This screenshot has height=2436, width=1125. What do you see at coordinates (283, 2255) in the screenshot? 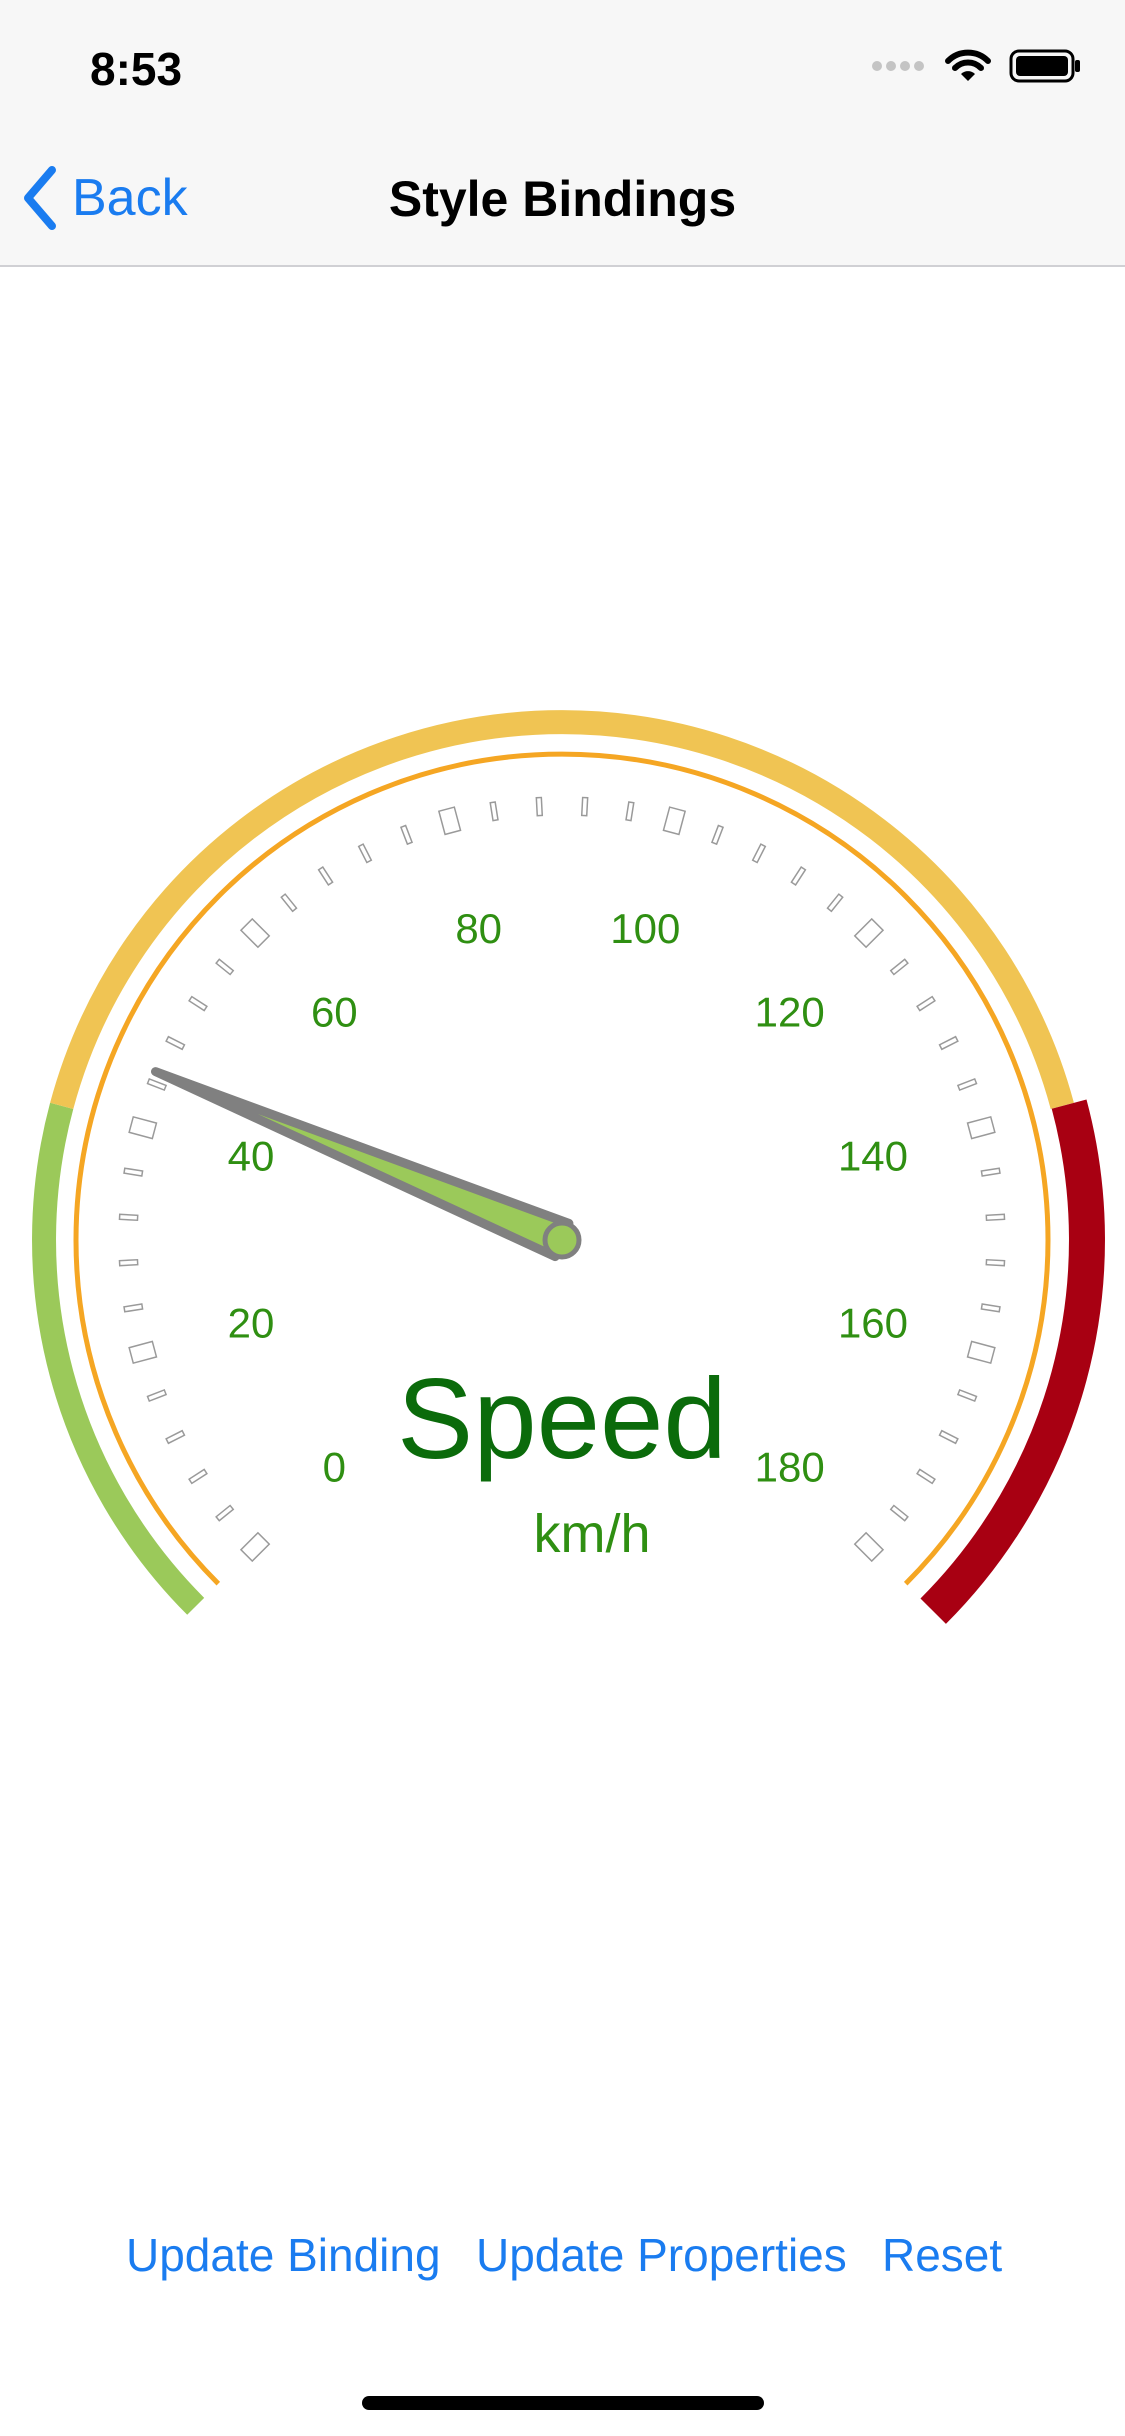
I see `update-binding-button: Update Binding` at bounding box center [283, 2255].